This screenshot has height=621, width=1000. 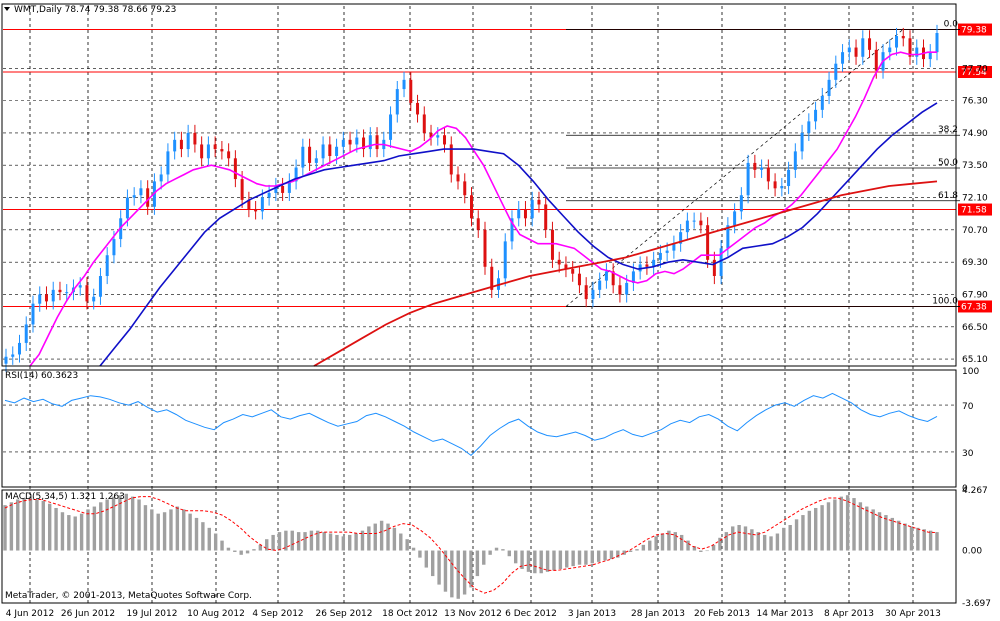 I want to click on x-tick-label: 28 Jan 2013, so click(x=658, y=614).